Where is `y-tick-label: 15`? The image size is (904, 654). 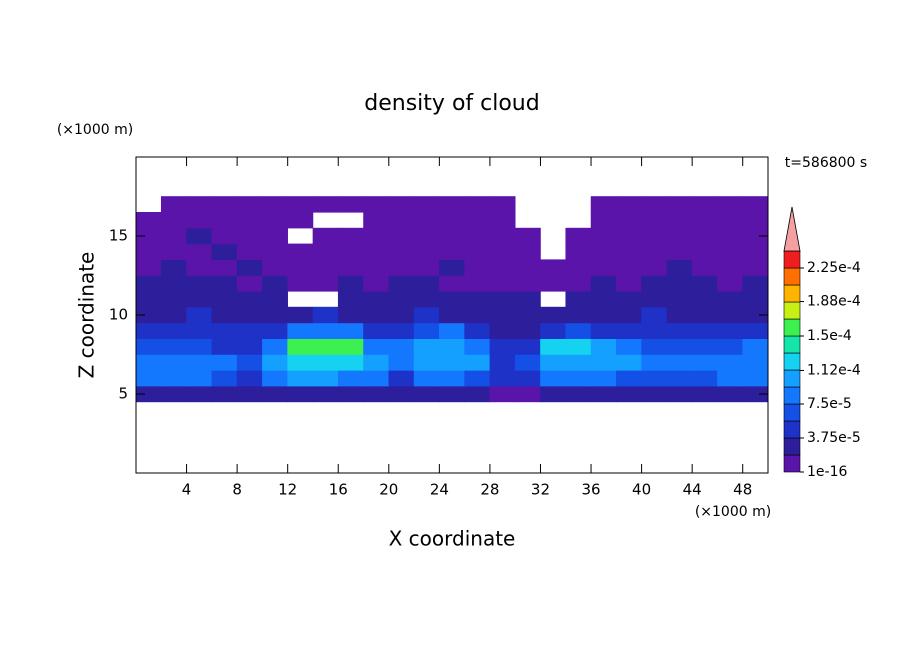
y-tick-label: 15 is located at coordinates (118, 236).